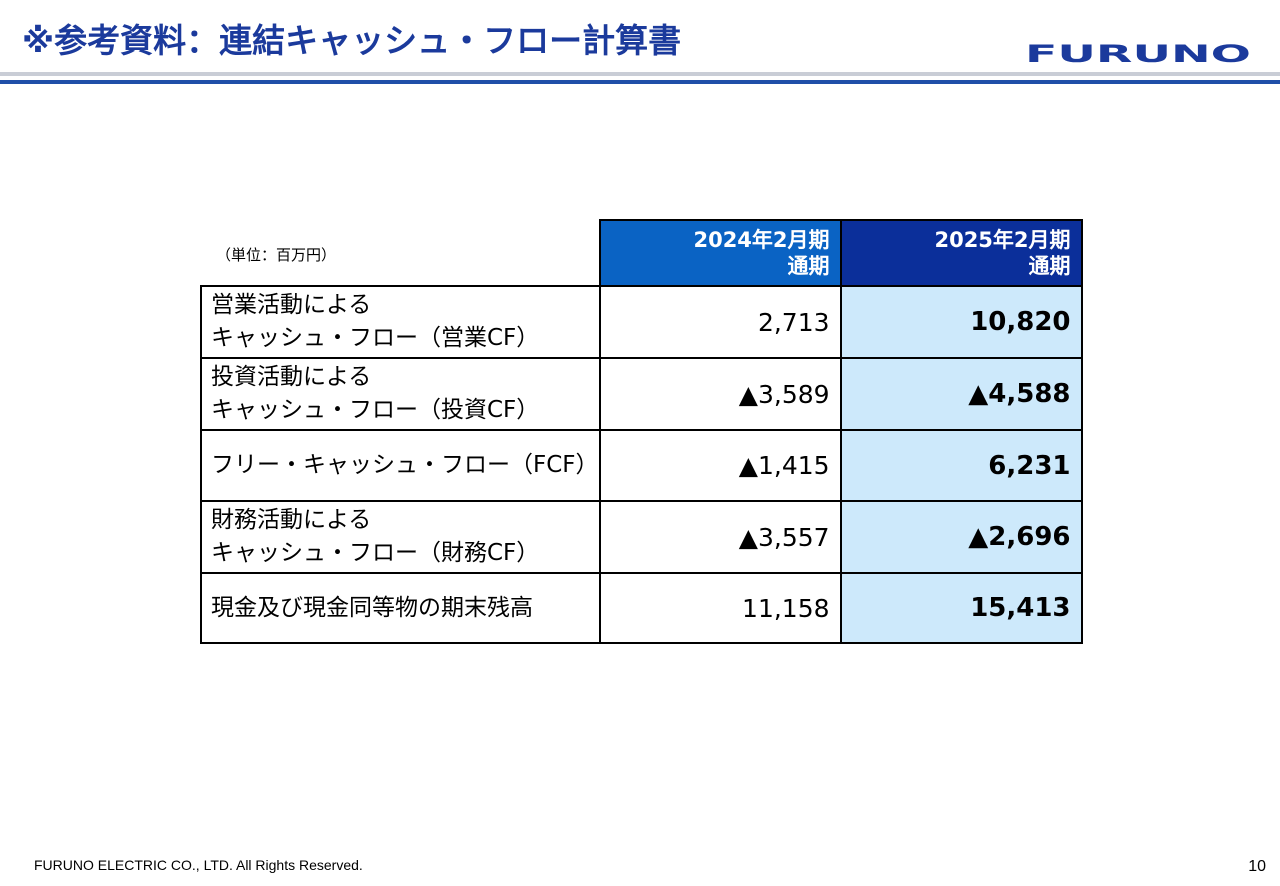 The width and height of the screenshot is (1280, 886). What do you see at coordinates (961, 537) in the screenshot?
I see `value-2025: ▲2,696` at bounding box center [961, 537].